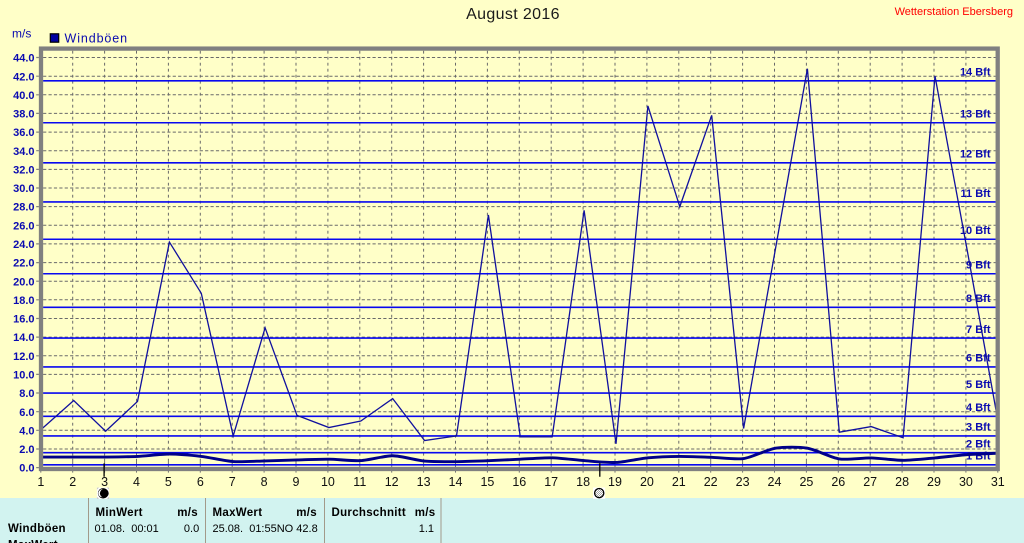 Image resolution: width=1024 pixels, height=543 pixels. What do you see at coordinates (26, 394) in the screenshot?
I see `svg-text: 8.0` at bounding box center [26, 394].